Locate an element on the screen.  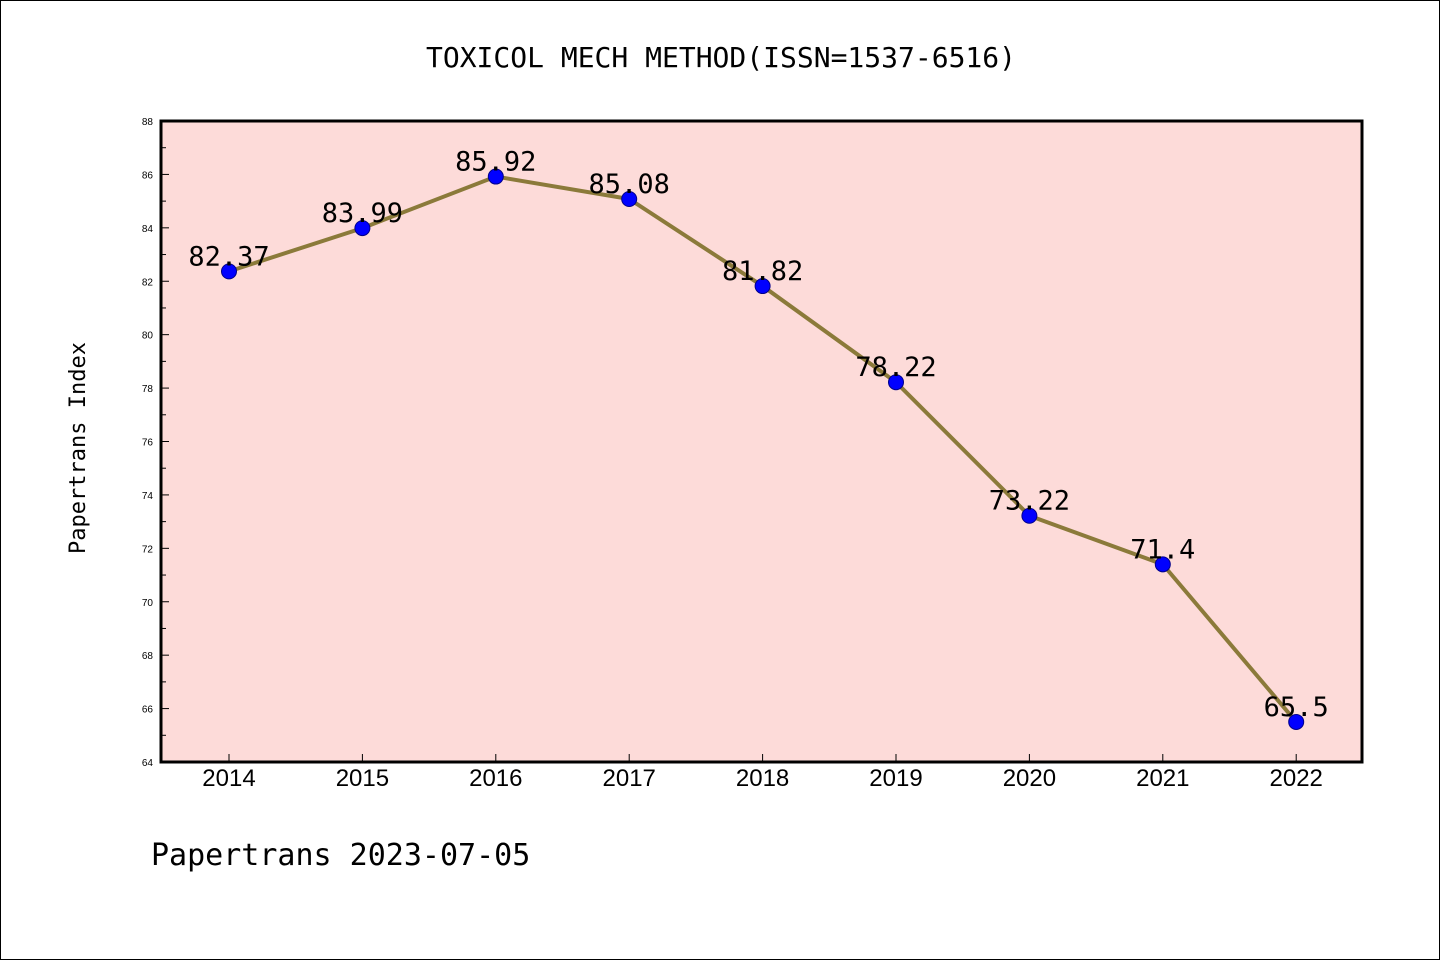
y-tick-label: 78 is located at coordinates (148, 389).